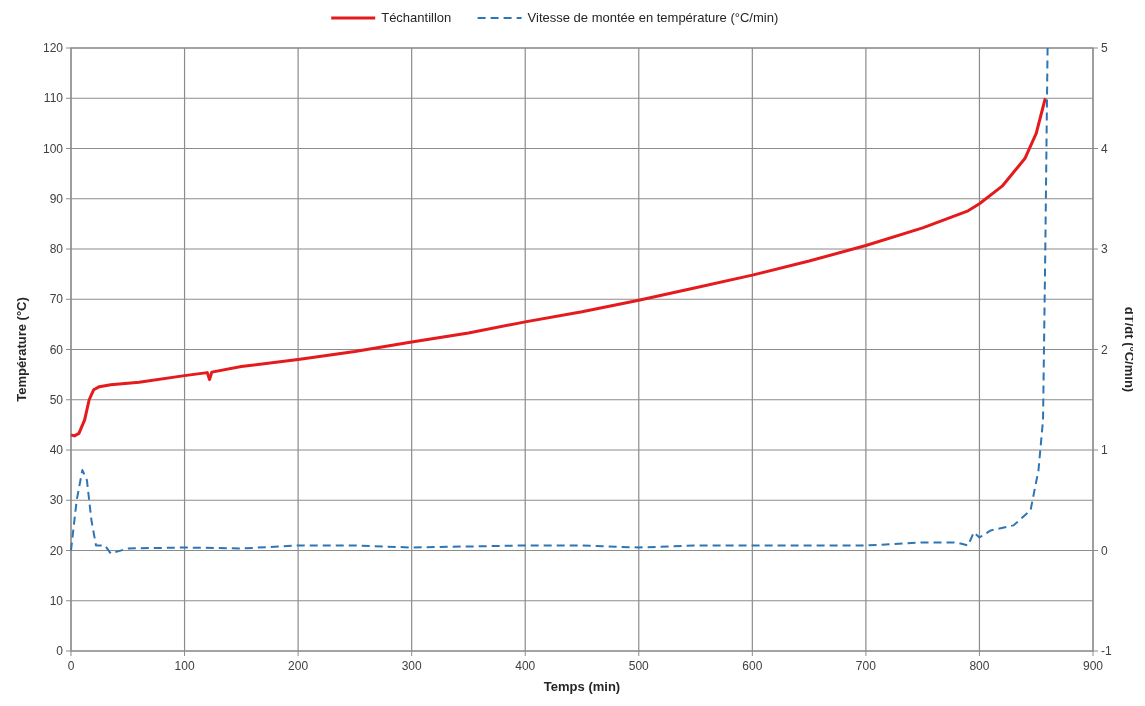  I want to click on x-tick-label: 500, so click(639, 666).